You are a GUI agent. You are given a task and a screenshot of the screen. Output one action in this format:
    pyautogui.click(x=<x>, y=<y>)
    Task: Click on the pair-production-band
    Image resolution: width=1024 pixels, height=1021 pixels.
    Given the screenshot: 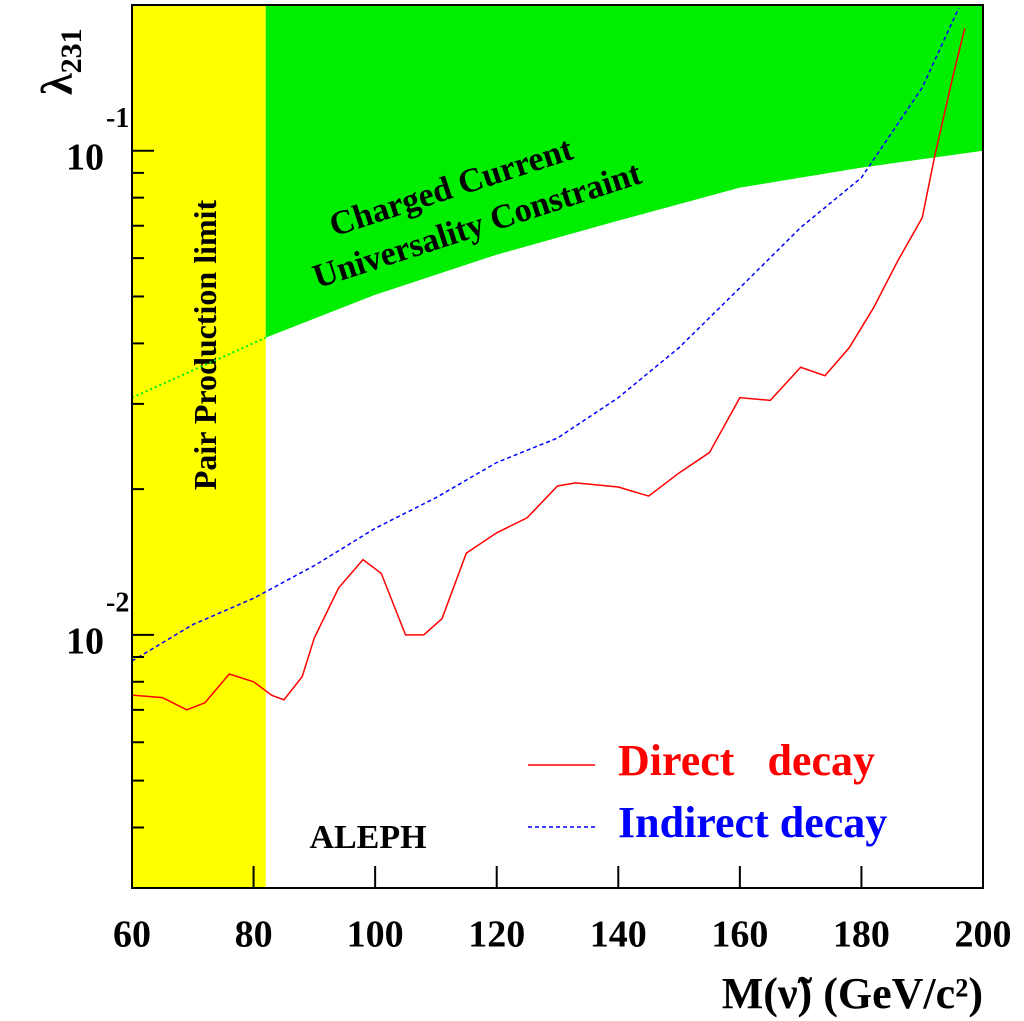 What is the action you would take?
    pyautogui.click(x=199, y=446)
    